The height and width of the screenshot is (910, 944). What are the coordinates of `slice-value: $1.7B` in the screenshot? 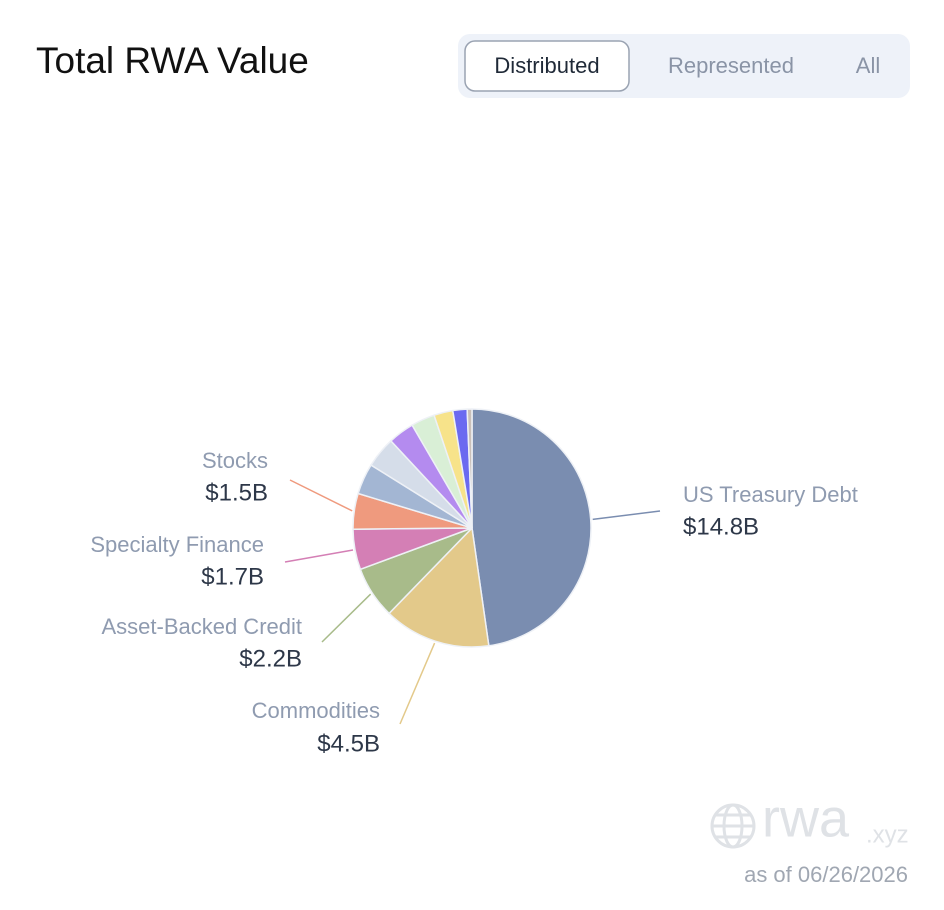 It's located at (232, 576).